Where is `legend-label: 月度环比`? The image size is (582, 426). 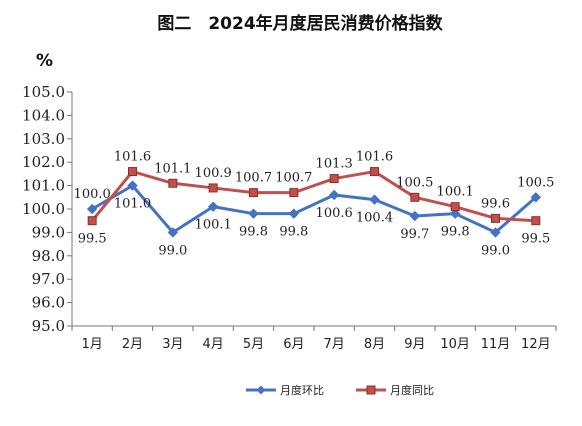 legend-label: 月度环比 is located at coordinates (302, 390).